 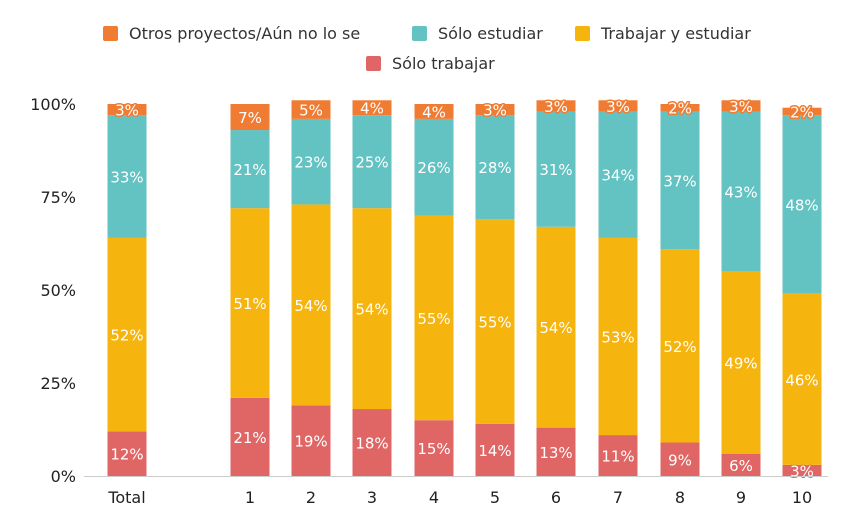 I want to click on data-label: 43%, so click(x=740, y=192).